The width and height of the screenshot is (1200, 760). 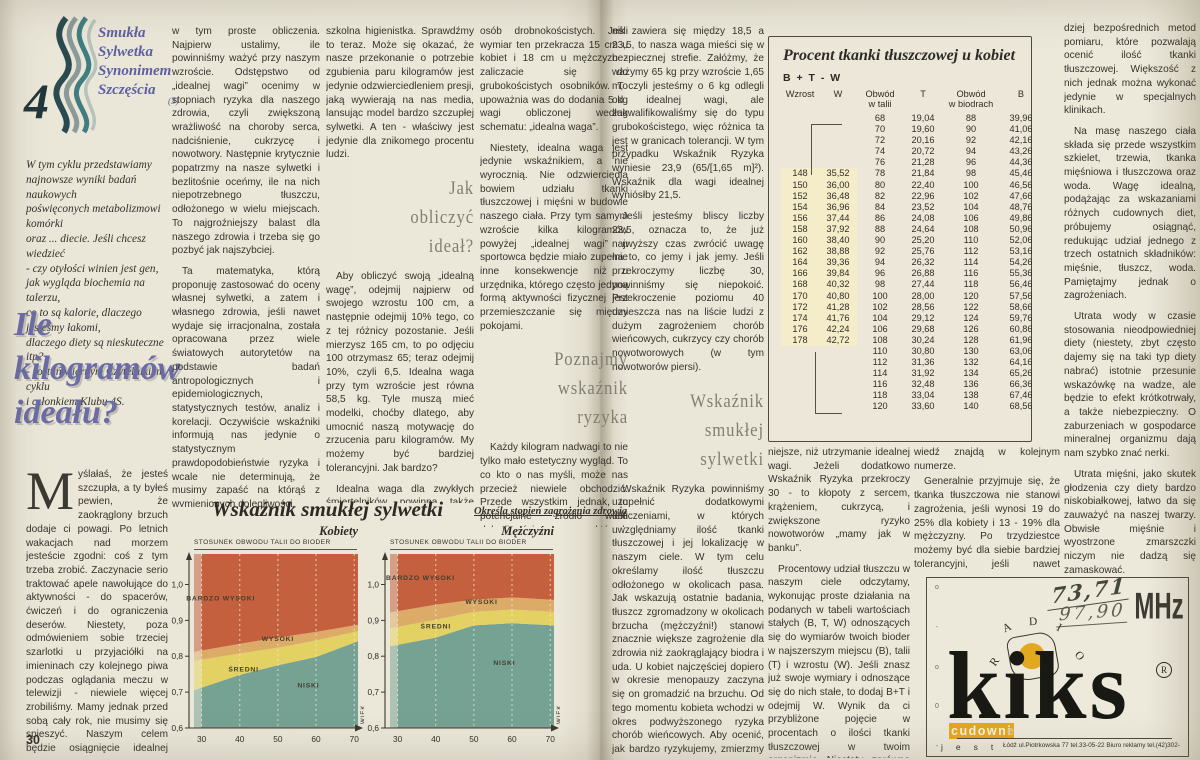 What do you see at coordinates (912, 207) in the screenshot?
I see `table-row: 154 36,96 84 23,52 104 48,76` at bounding box center [912, 207].